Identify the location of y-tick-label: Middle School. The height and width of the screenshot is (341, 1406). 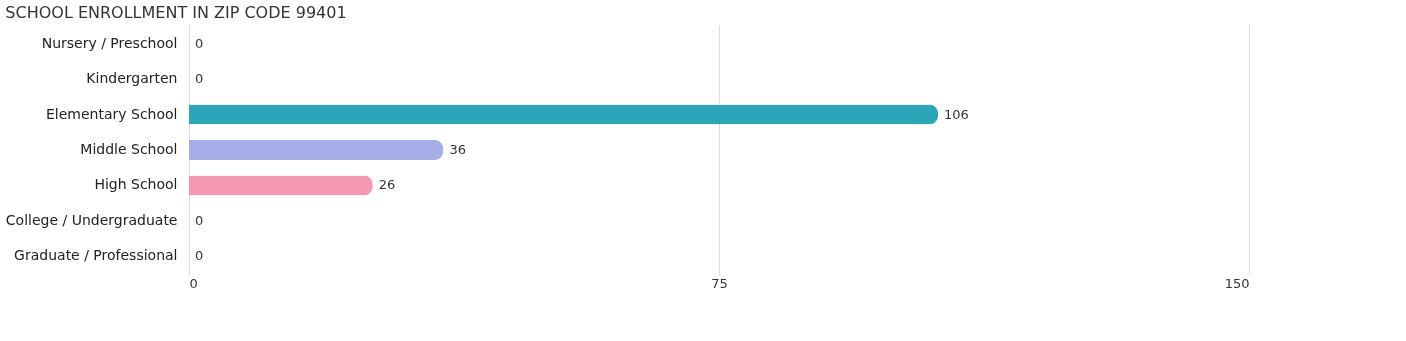
(129, 149).